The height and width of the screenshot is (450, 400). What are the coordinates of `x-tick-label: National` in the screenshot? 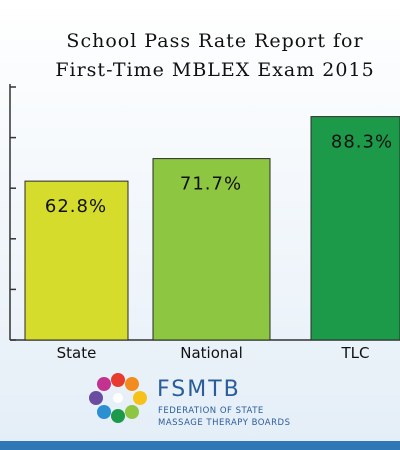 It's located at (211, 353).